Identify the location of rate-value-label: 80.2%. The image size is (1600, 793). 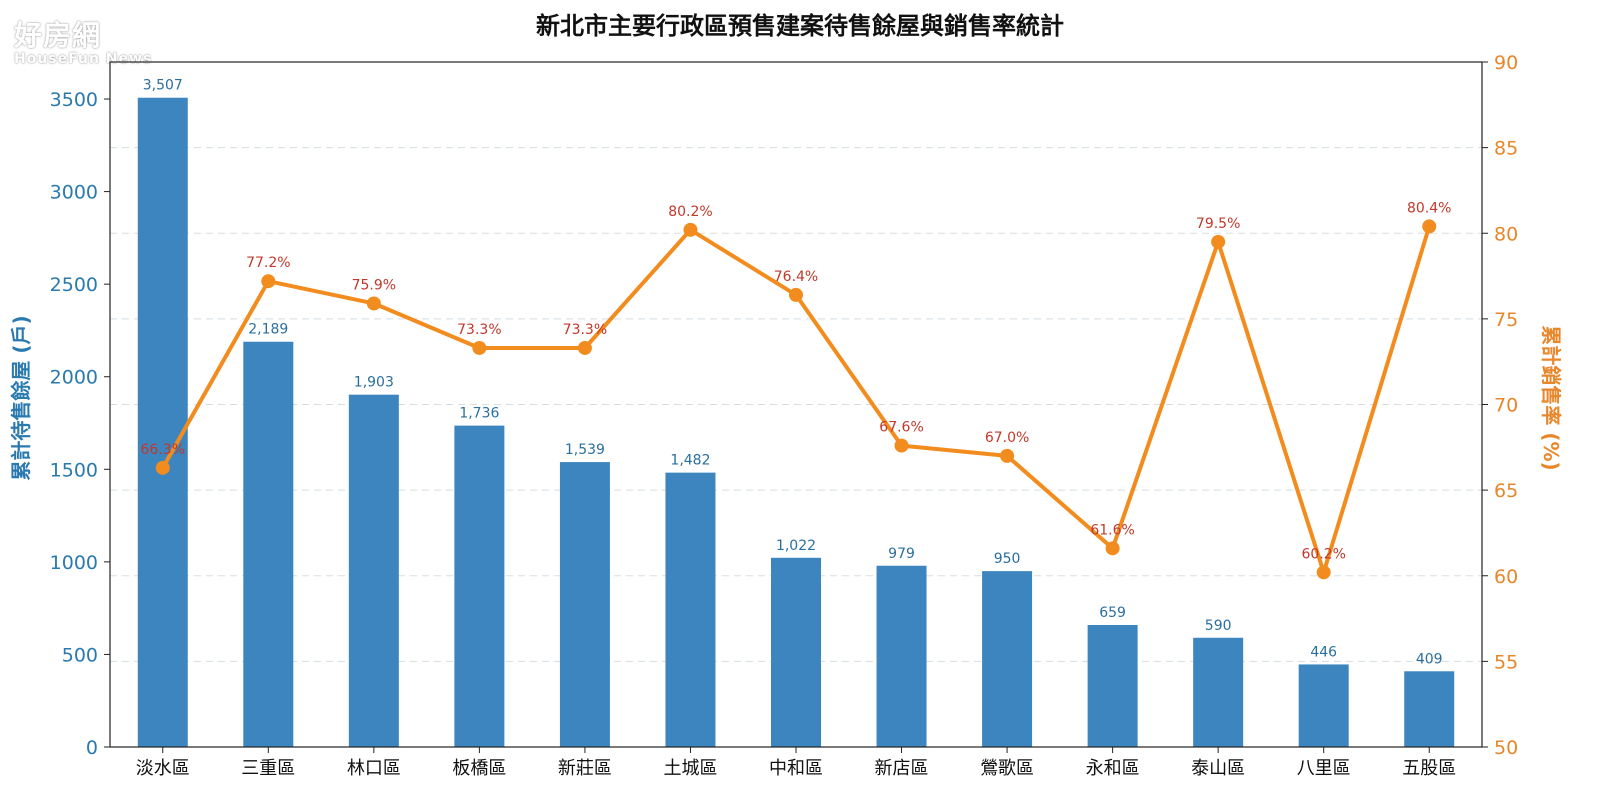
(690, 212).